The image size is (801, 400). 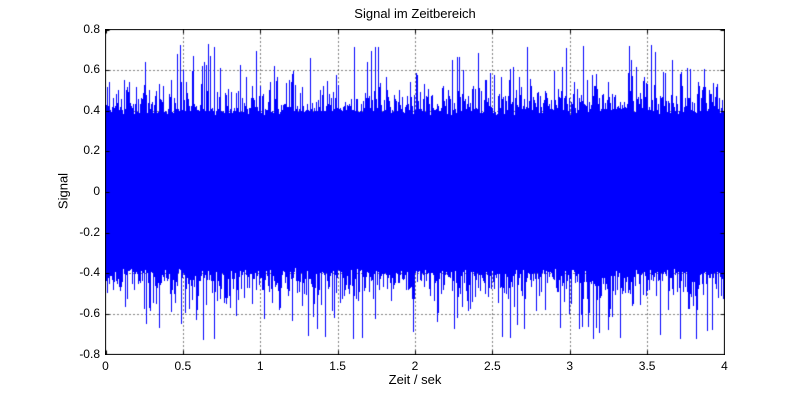 What do you see at coordinates (89, 231) in the screenshot?
I see `y-tick-label: -0.2` at bounding box center [89, 231].